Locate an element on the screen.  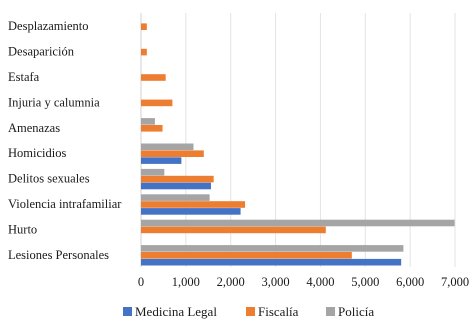
bar-fiscalia-amenazas is located at coordinates (152, 128).